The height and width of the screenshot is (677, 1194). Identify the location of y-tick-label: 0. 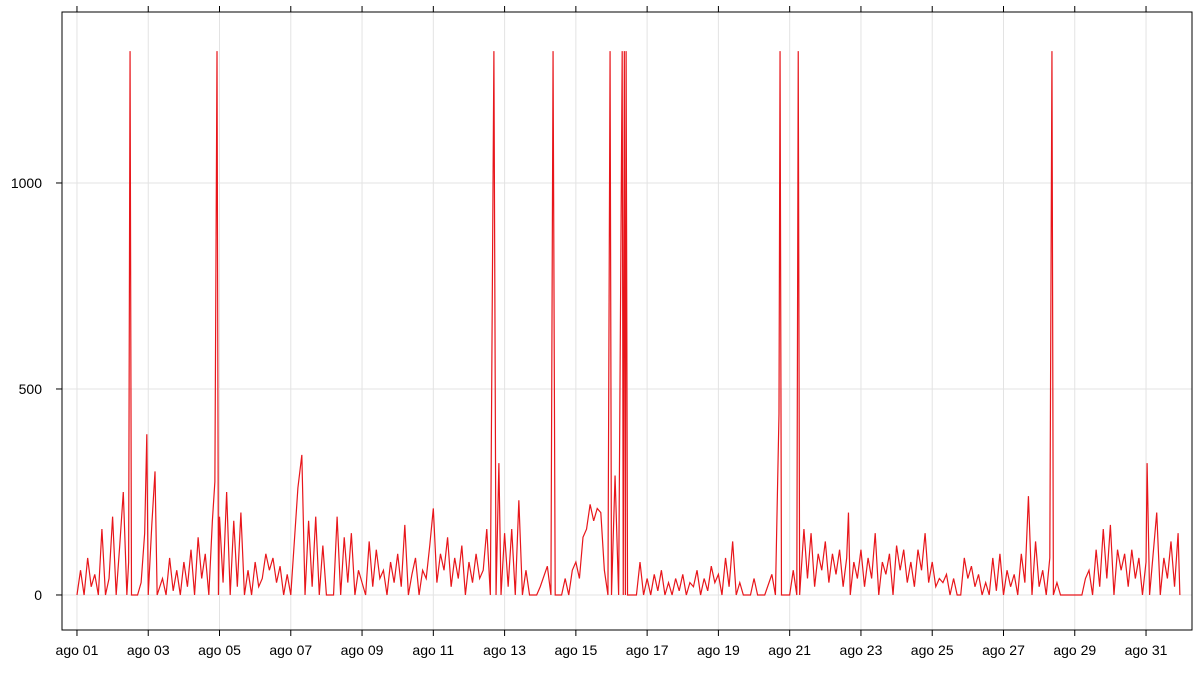
(38, 595).